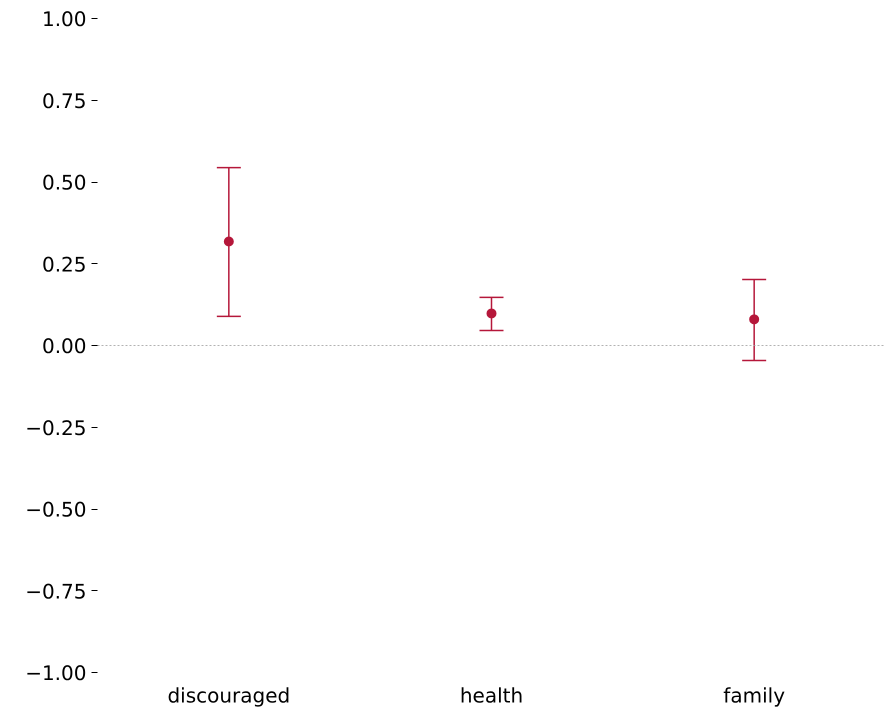 The image size is (885, 713). What do you see at coordinates (754, 696) in the screenshot?
I see `x-tick-label: family` at bounding box center [754, 696].